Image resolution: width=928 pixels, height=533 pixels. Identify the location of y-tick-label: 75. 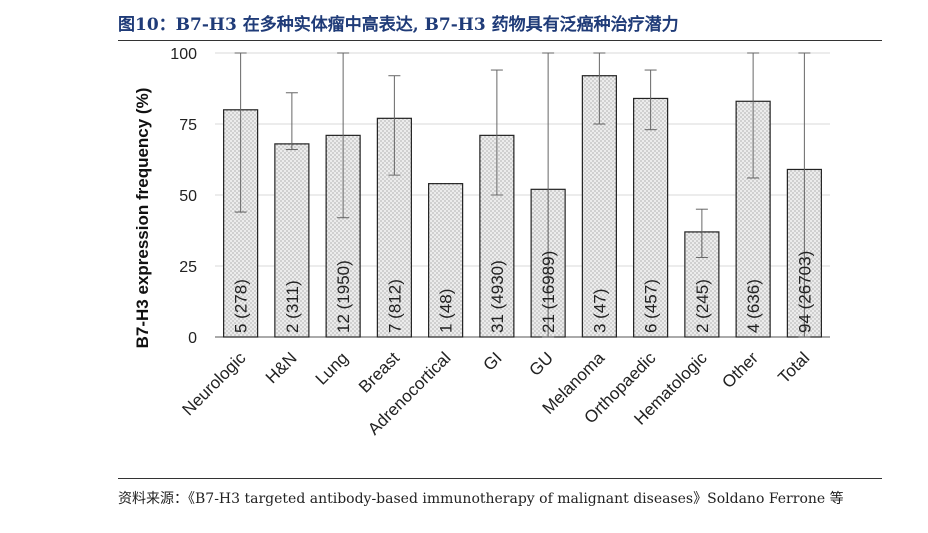
(188, 125).